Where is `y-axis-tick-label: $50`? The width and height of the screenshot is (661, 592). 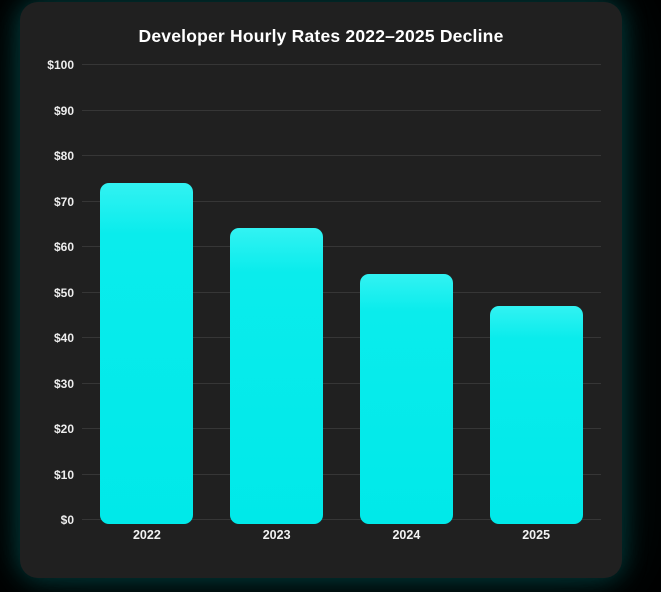 y-axis-tick-label: $50 is located at coordinates (63, 292).